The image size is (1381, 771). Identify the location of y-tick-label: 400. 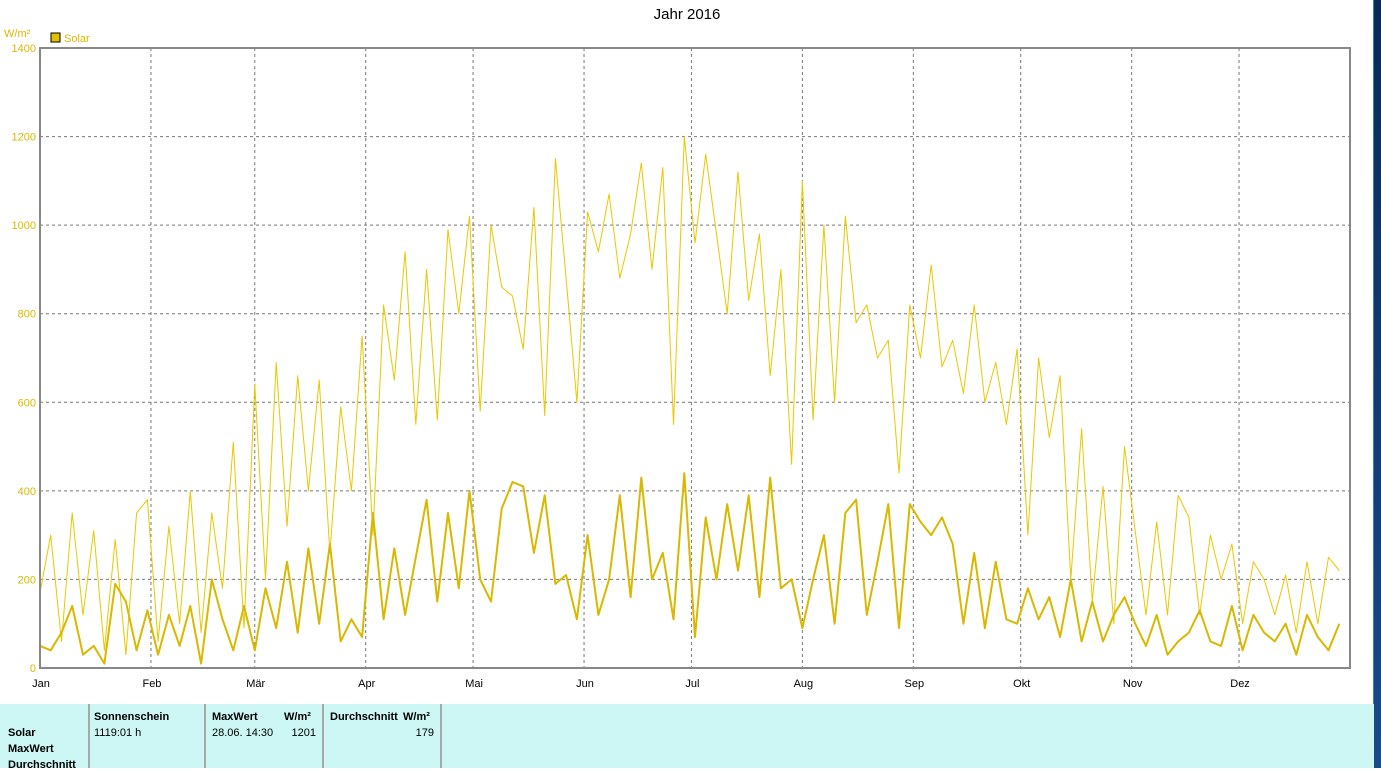
(27, 492).